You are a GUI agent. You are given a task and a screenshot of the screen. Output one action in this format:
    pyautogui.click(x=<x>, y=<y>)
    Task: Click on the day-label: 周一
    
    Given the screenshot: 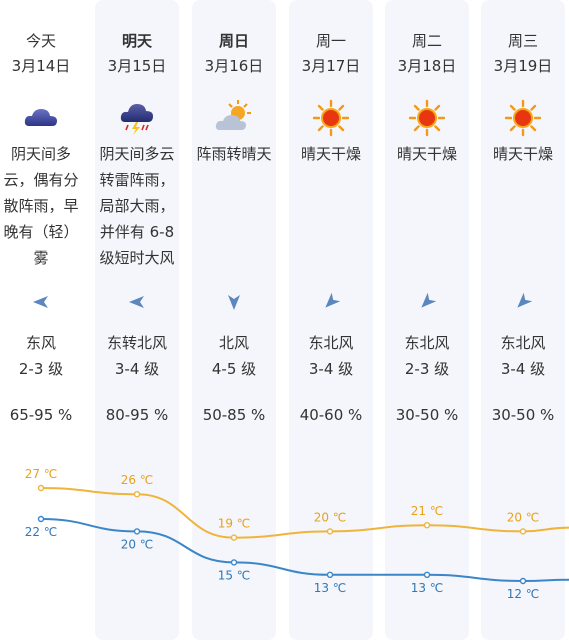 What is the action you would take?
    pyautogui.click(x=330, y=41)
    